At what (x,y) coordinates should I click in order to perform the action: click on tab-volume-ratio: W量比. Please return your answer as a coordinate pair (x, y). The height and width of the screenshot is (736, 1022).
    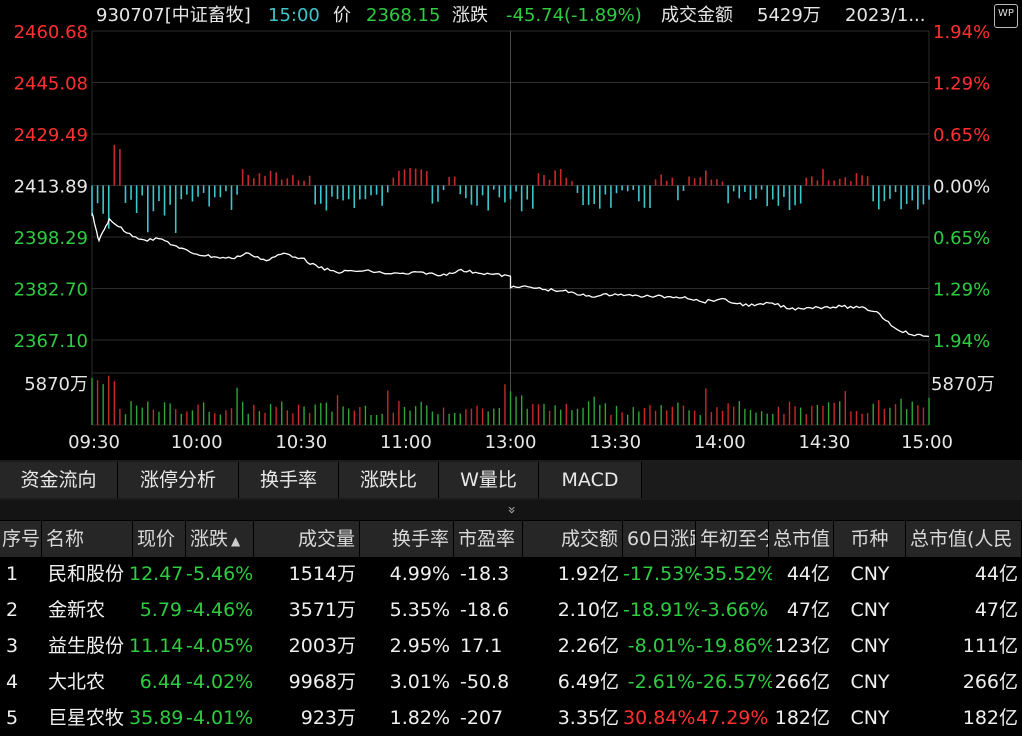
    Looking at the image, I should click on (489, 480).